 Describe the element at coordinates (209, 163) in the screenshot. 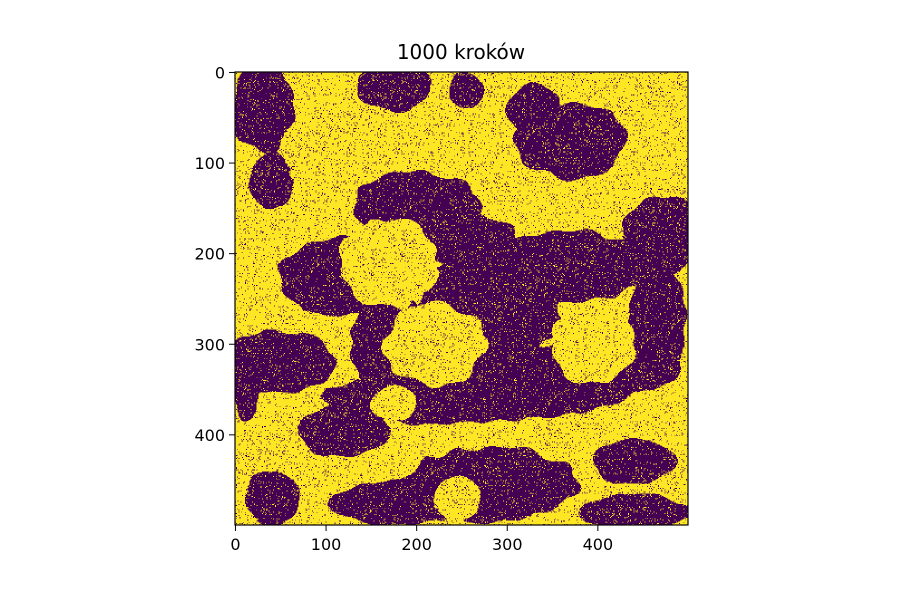

I see `y-tick-label: 100` at that location.